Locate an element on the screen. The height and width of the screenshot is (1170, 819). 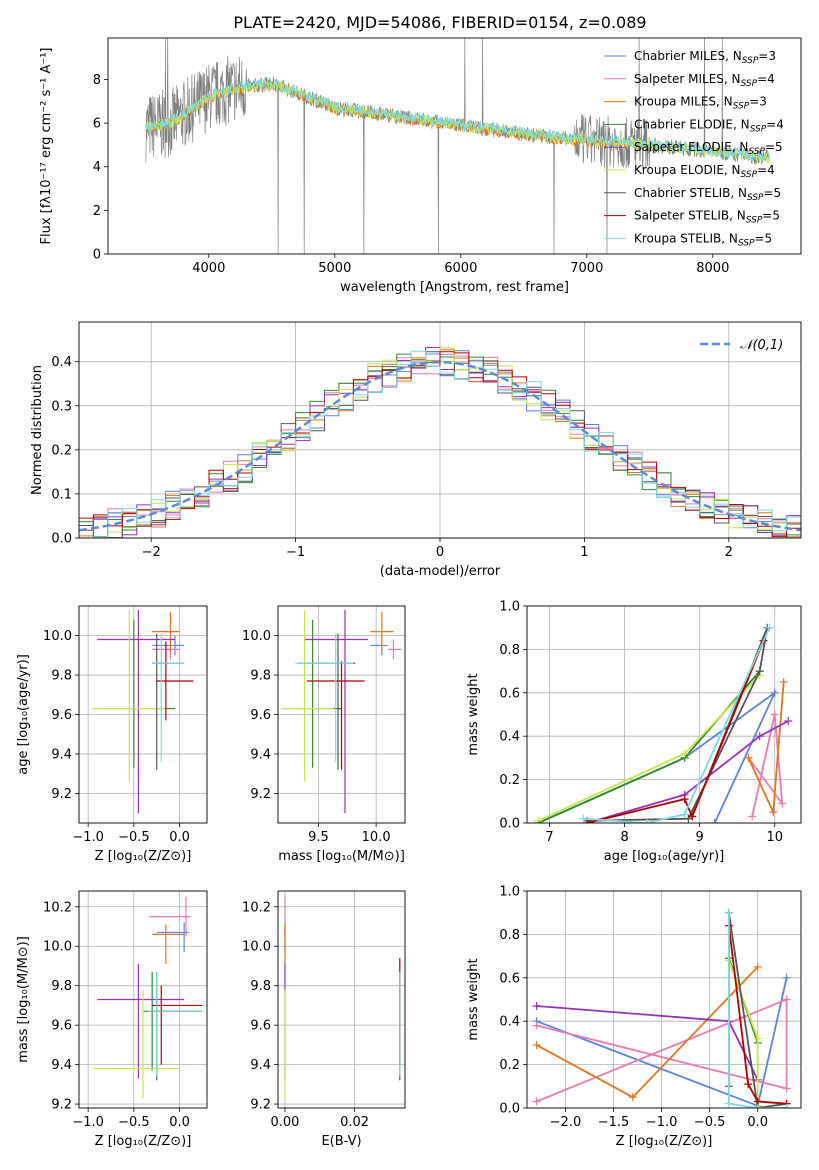
x-tick-label: −1.5 is located at coordinates (614, 1122).